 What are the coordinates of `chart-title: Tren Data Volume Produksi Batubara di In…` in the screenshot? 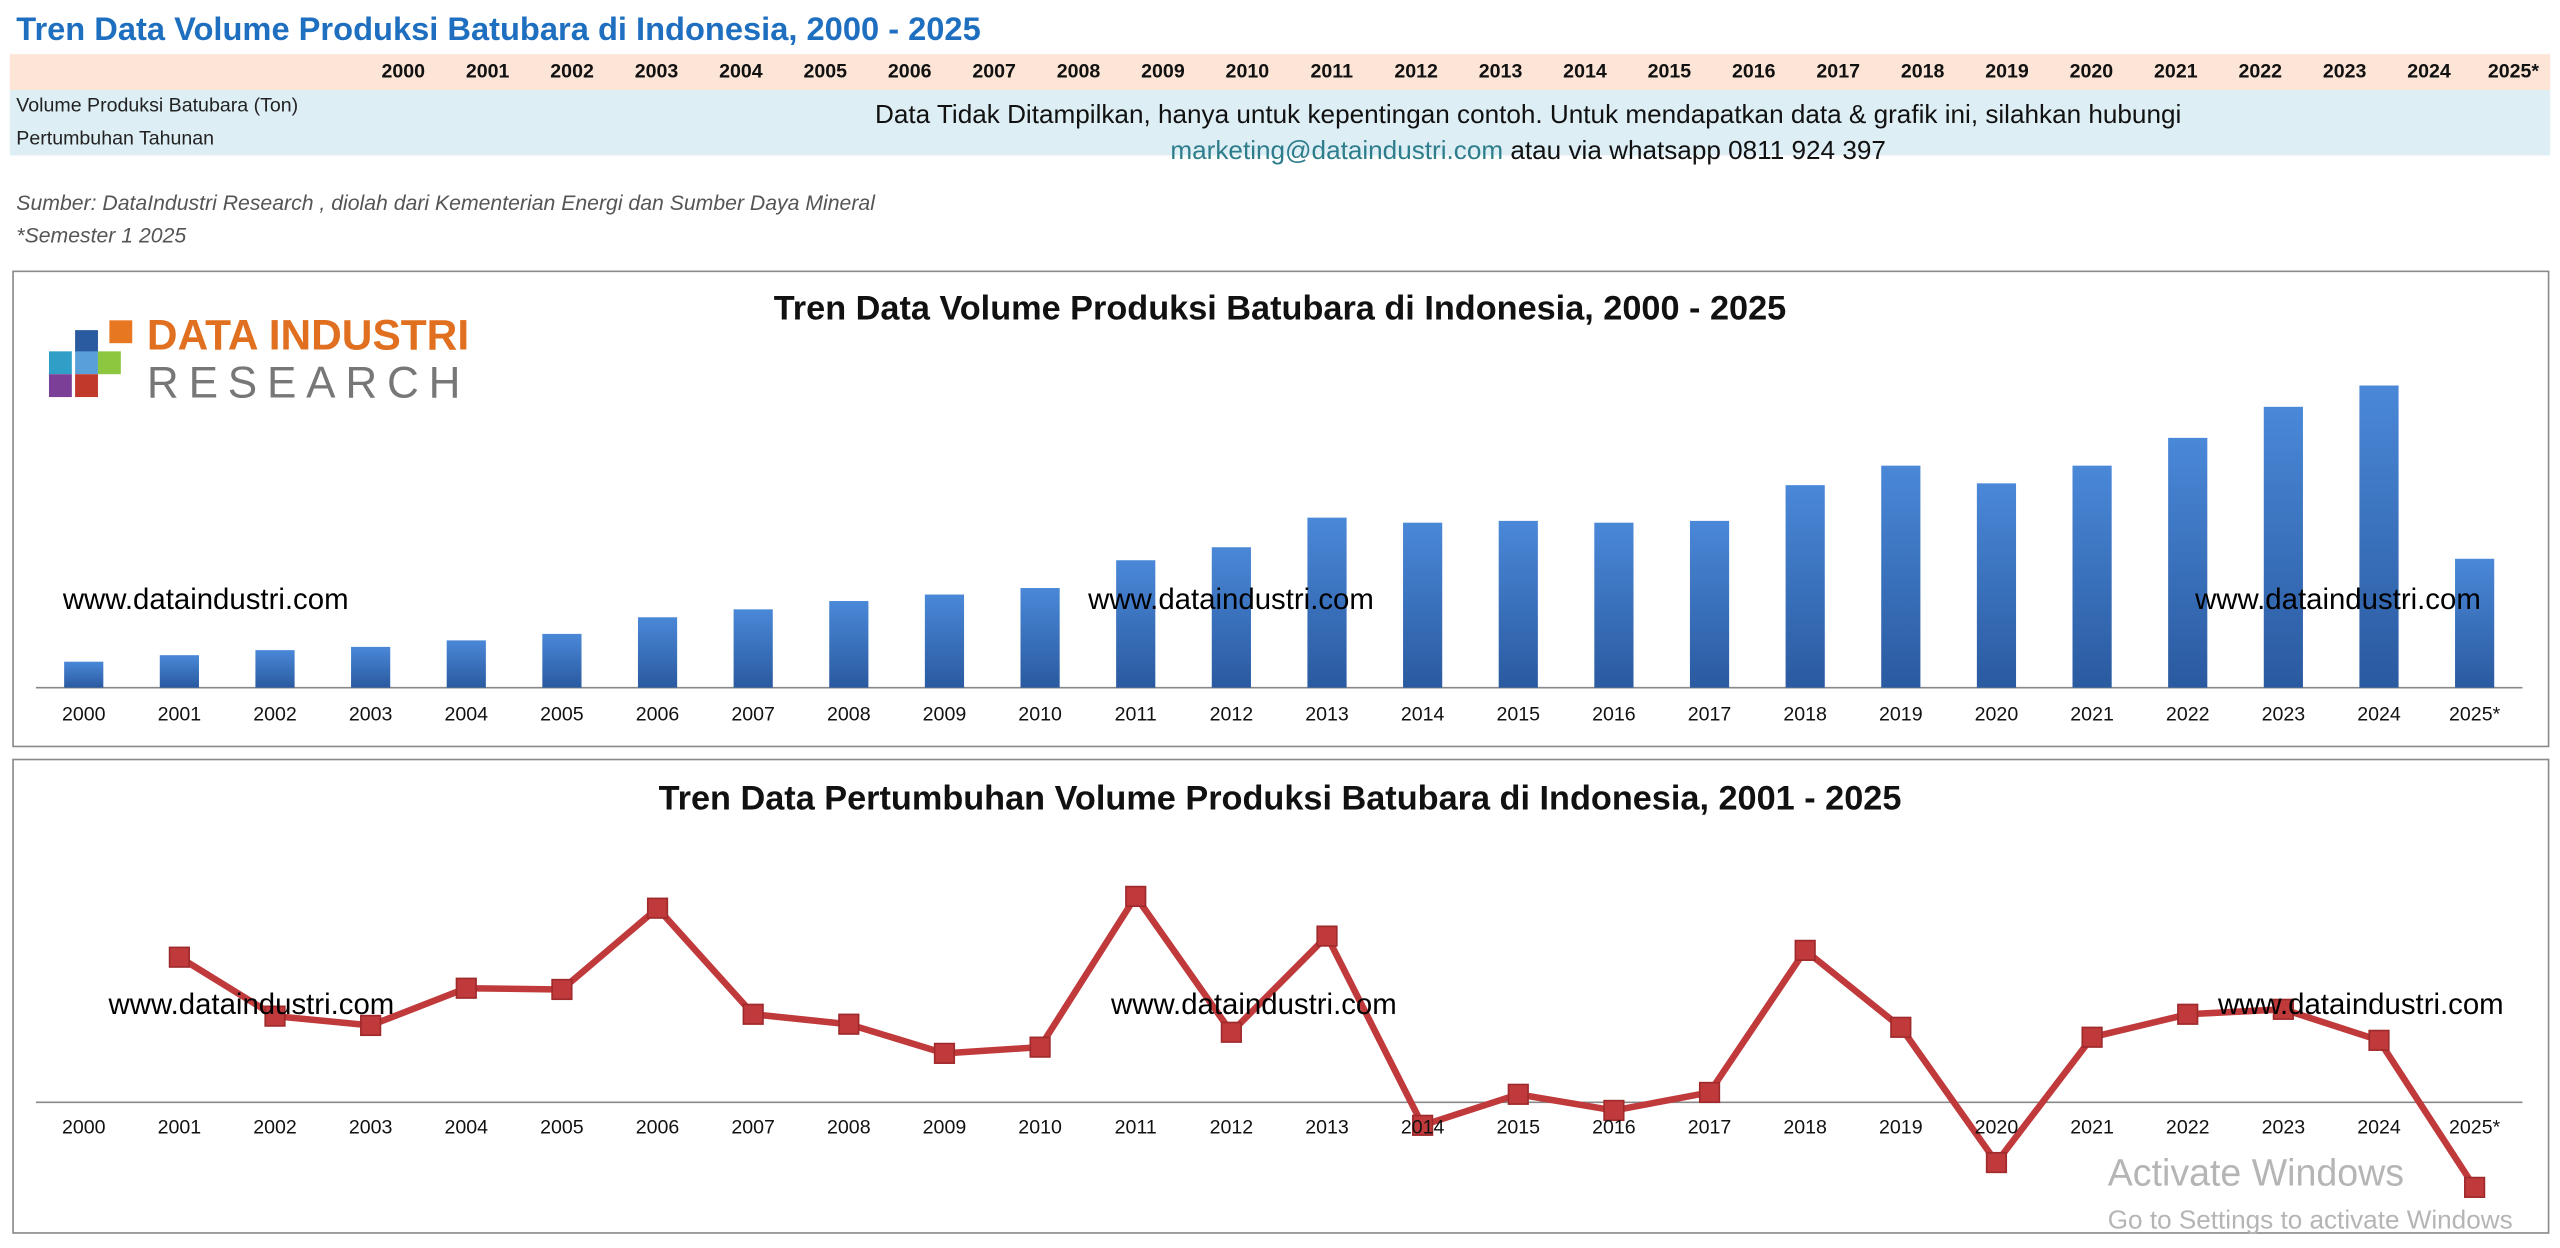 It's located at (1280, 309).